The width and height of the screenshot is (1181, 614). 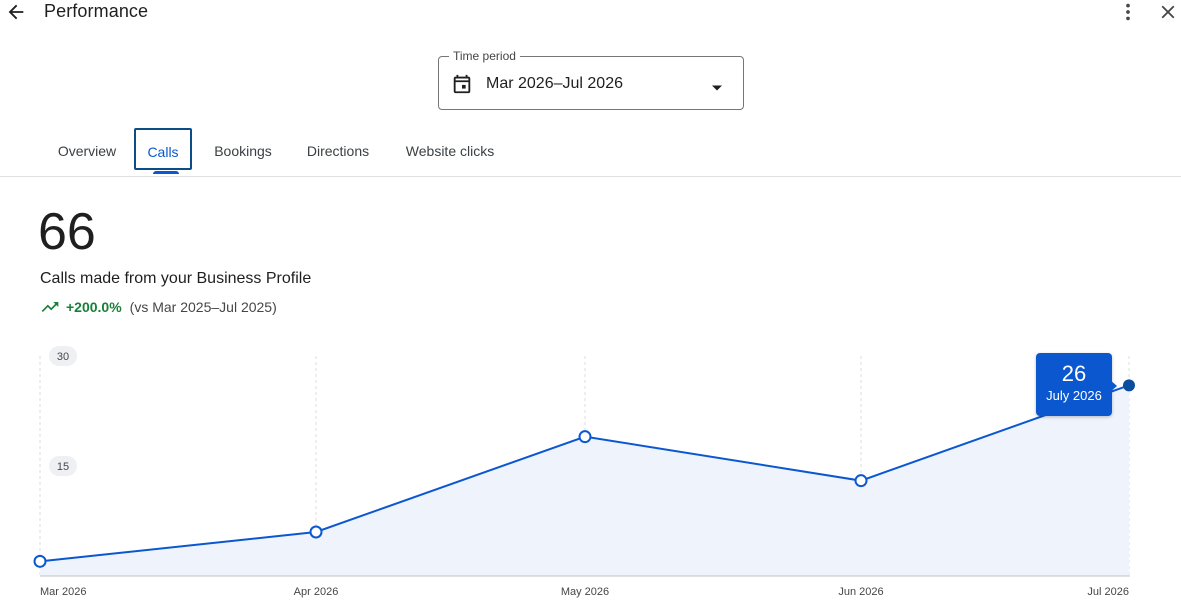 What do you see at coordinates (94, 307) in the screenshot?
I see `trend-percentage: +200.0%` at bounding box center [94, 307].